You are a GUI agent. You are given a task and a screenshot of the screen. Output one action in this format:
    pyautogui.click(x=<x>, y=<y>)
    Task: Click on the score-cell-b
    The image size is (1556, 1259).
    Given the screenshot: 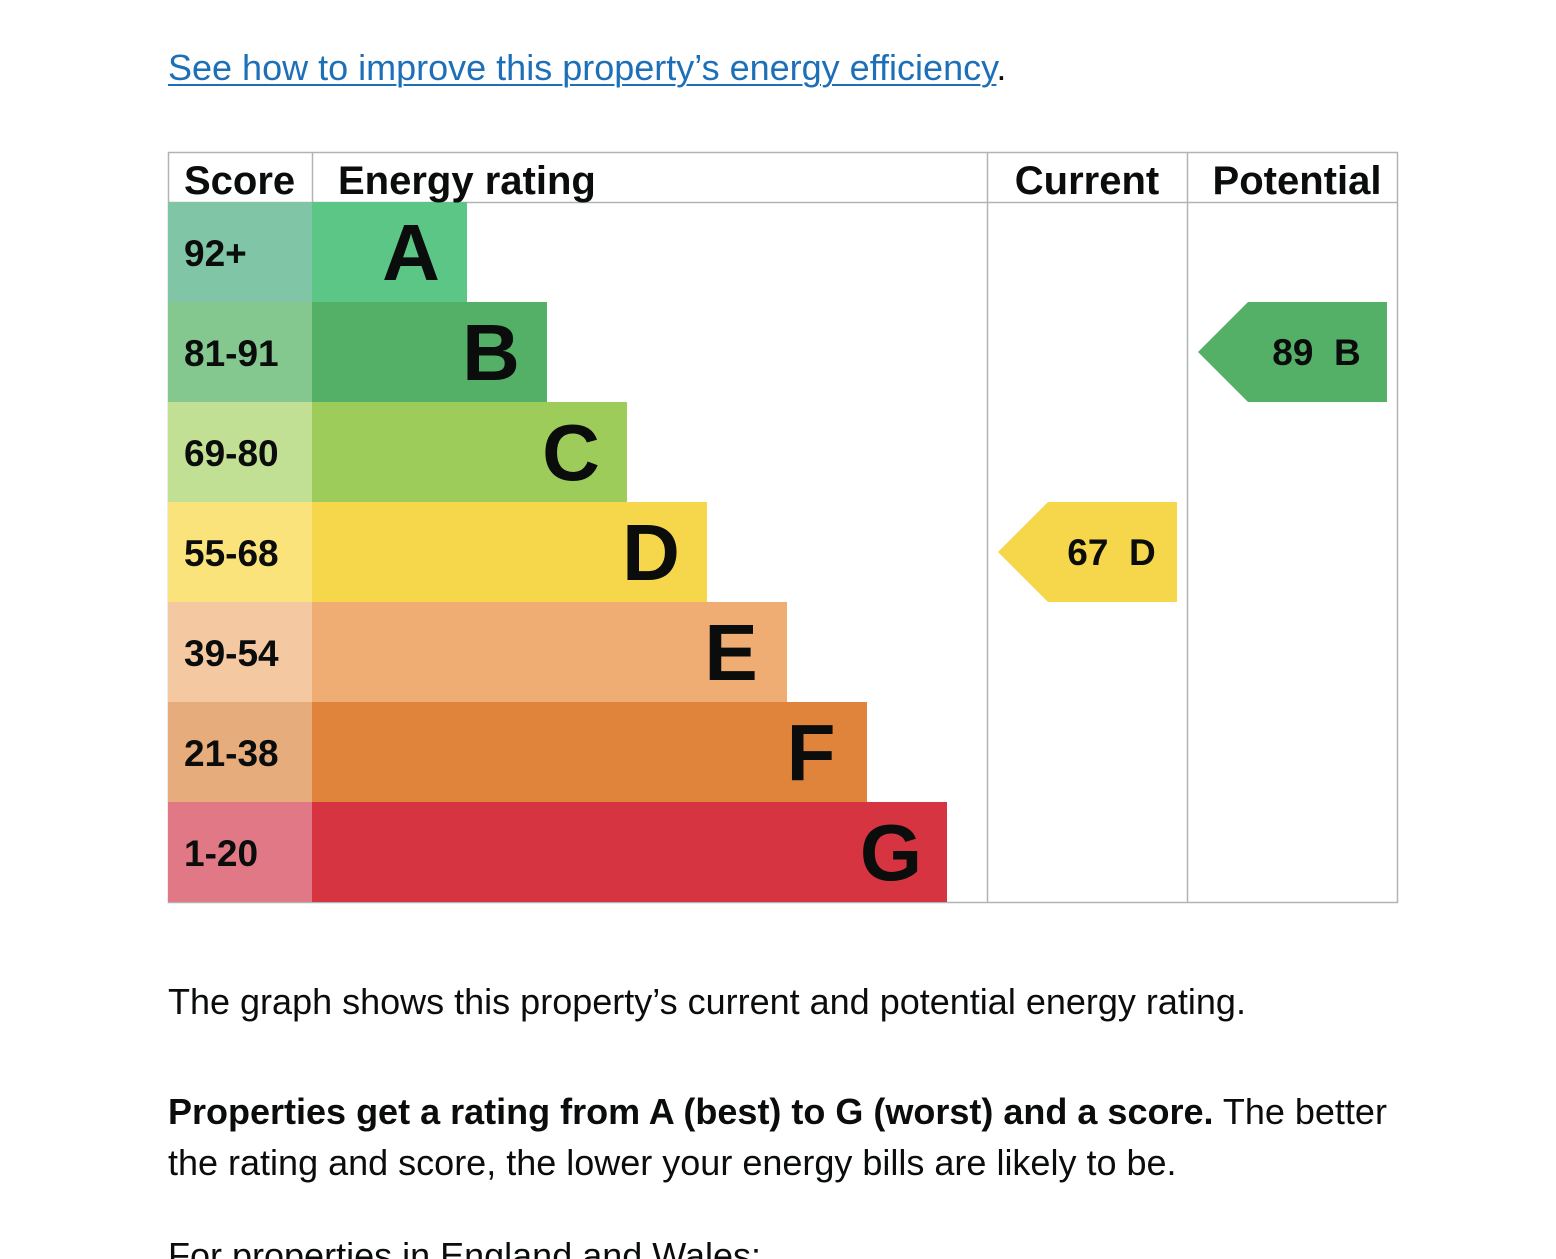 What is the action you would take?
    pyautogui.click(x=240, y=352)
    